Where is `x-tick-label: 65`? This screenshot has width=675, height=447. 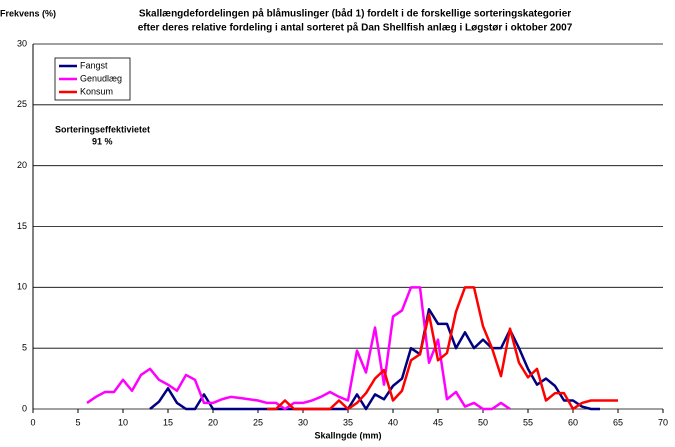 x-tick-label: 65 is located at coordinates (618, 422).